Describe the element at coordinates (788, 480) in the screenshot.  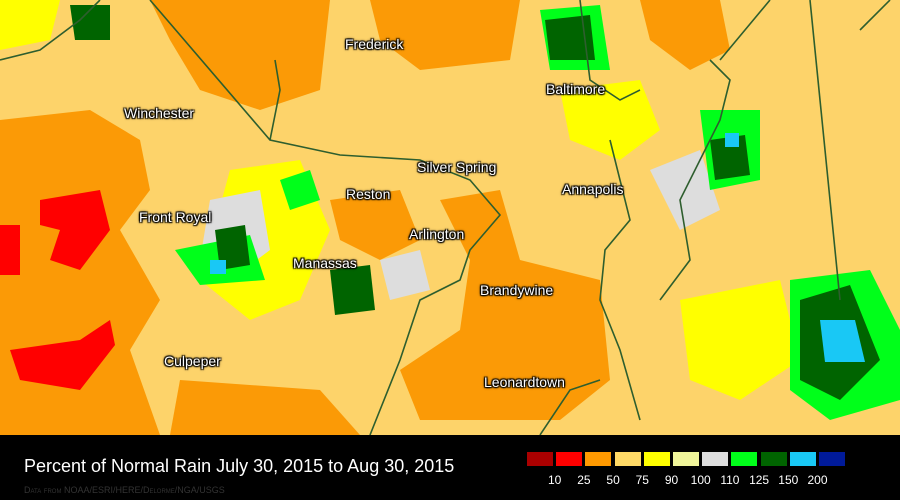
I see `legend-label: 150` at that location.